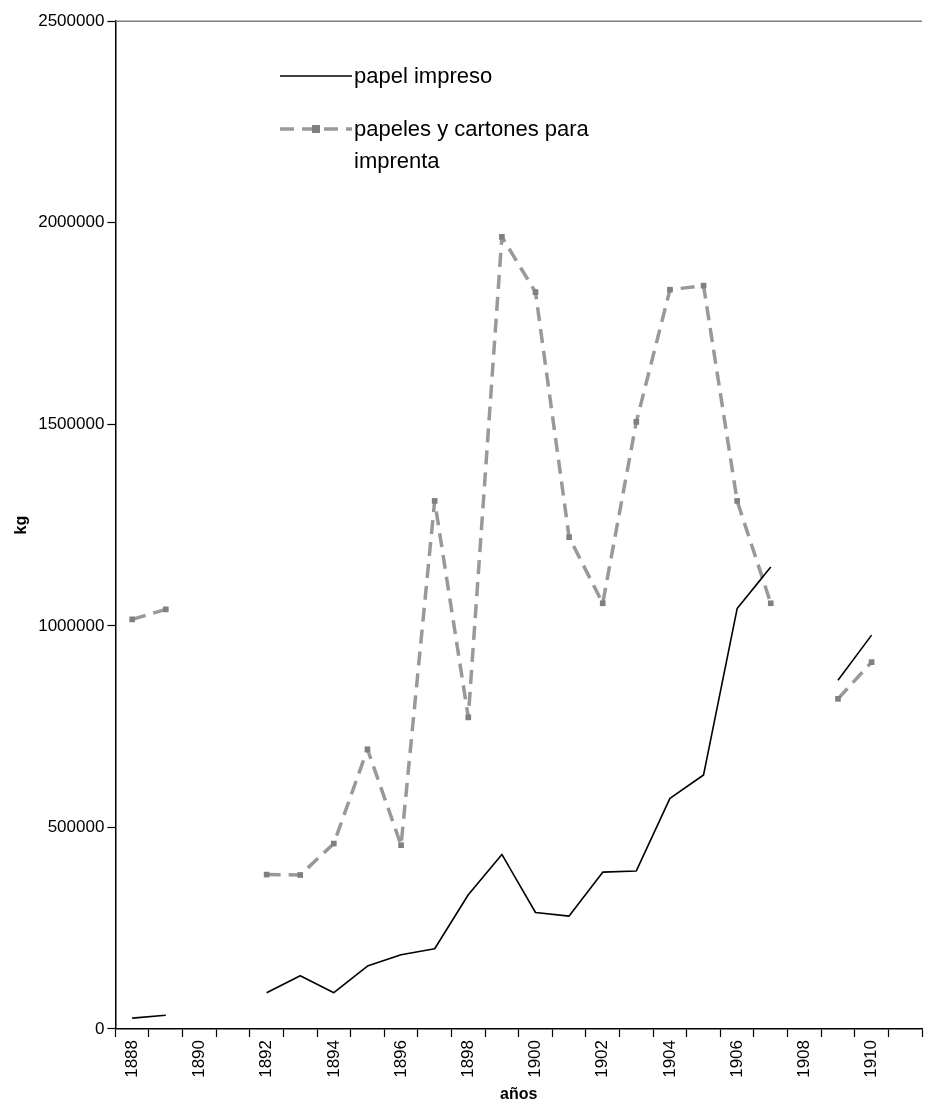 The width and height of the screenshot is (938, 1114). What do you see at coordinates (266, 1058) in the screenshot?
I see `x-tick-label: 1892` at bounding box center [266, 1058].